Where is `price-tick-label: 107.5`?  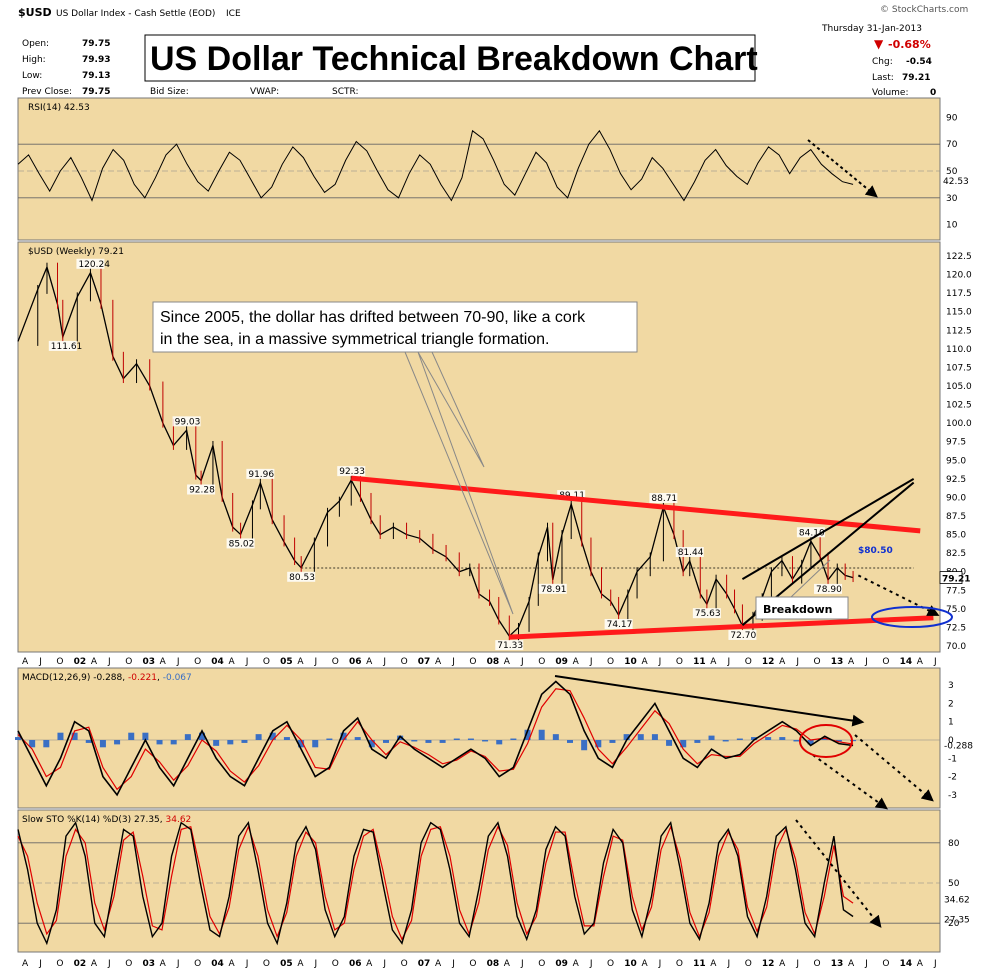
price-tick-label: 107.5 is located at coordinates (959, 368).